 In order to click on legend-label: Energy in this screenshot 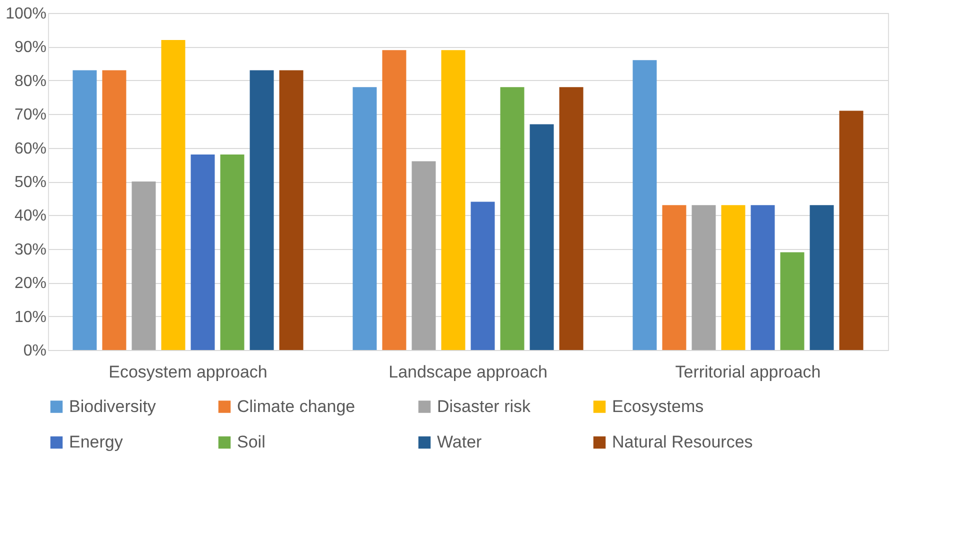, I will do `click(96, 442)`.